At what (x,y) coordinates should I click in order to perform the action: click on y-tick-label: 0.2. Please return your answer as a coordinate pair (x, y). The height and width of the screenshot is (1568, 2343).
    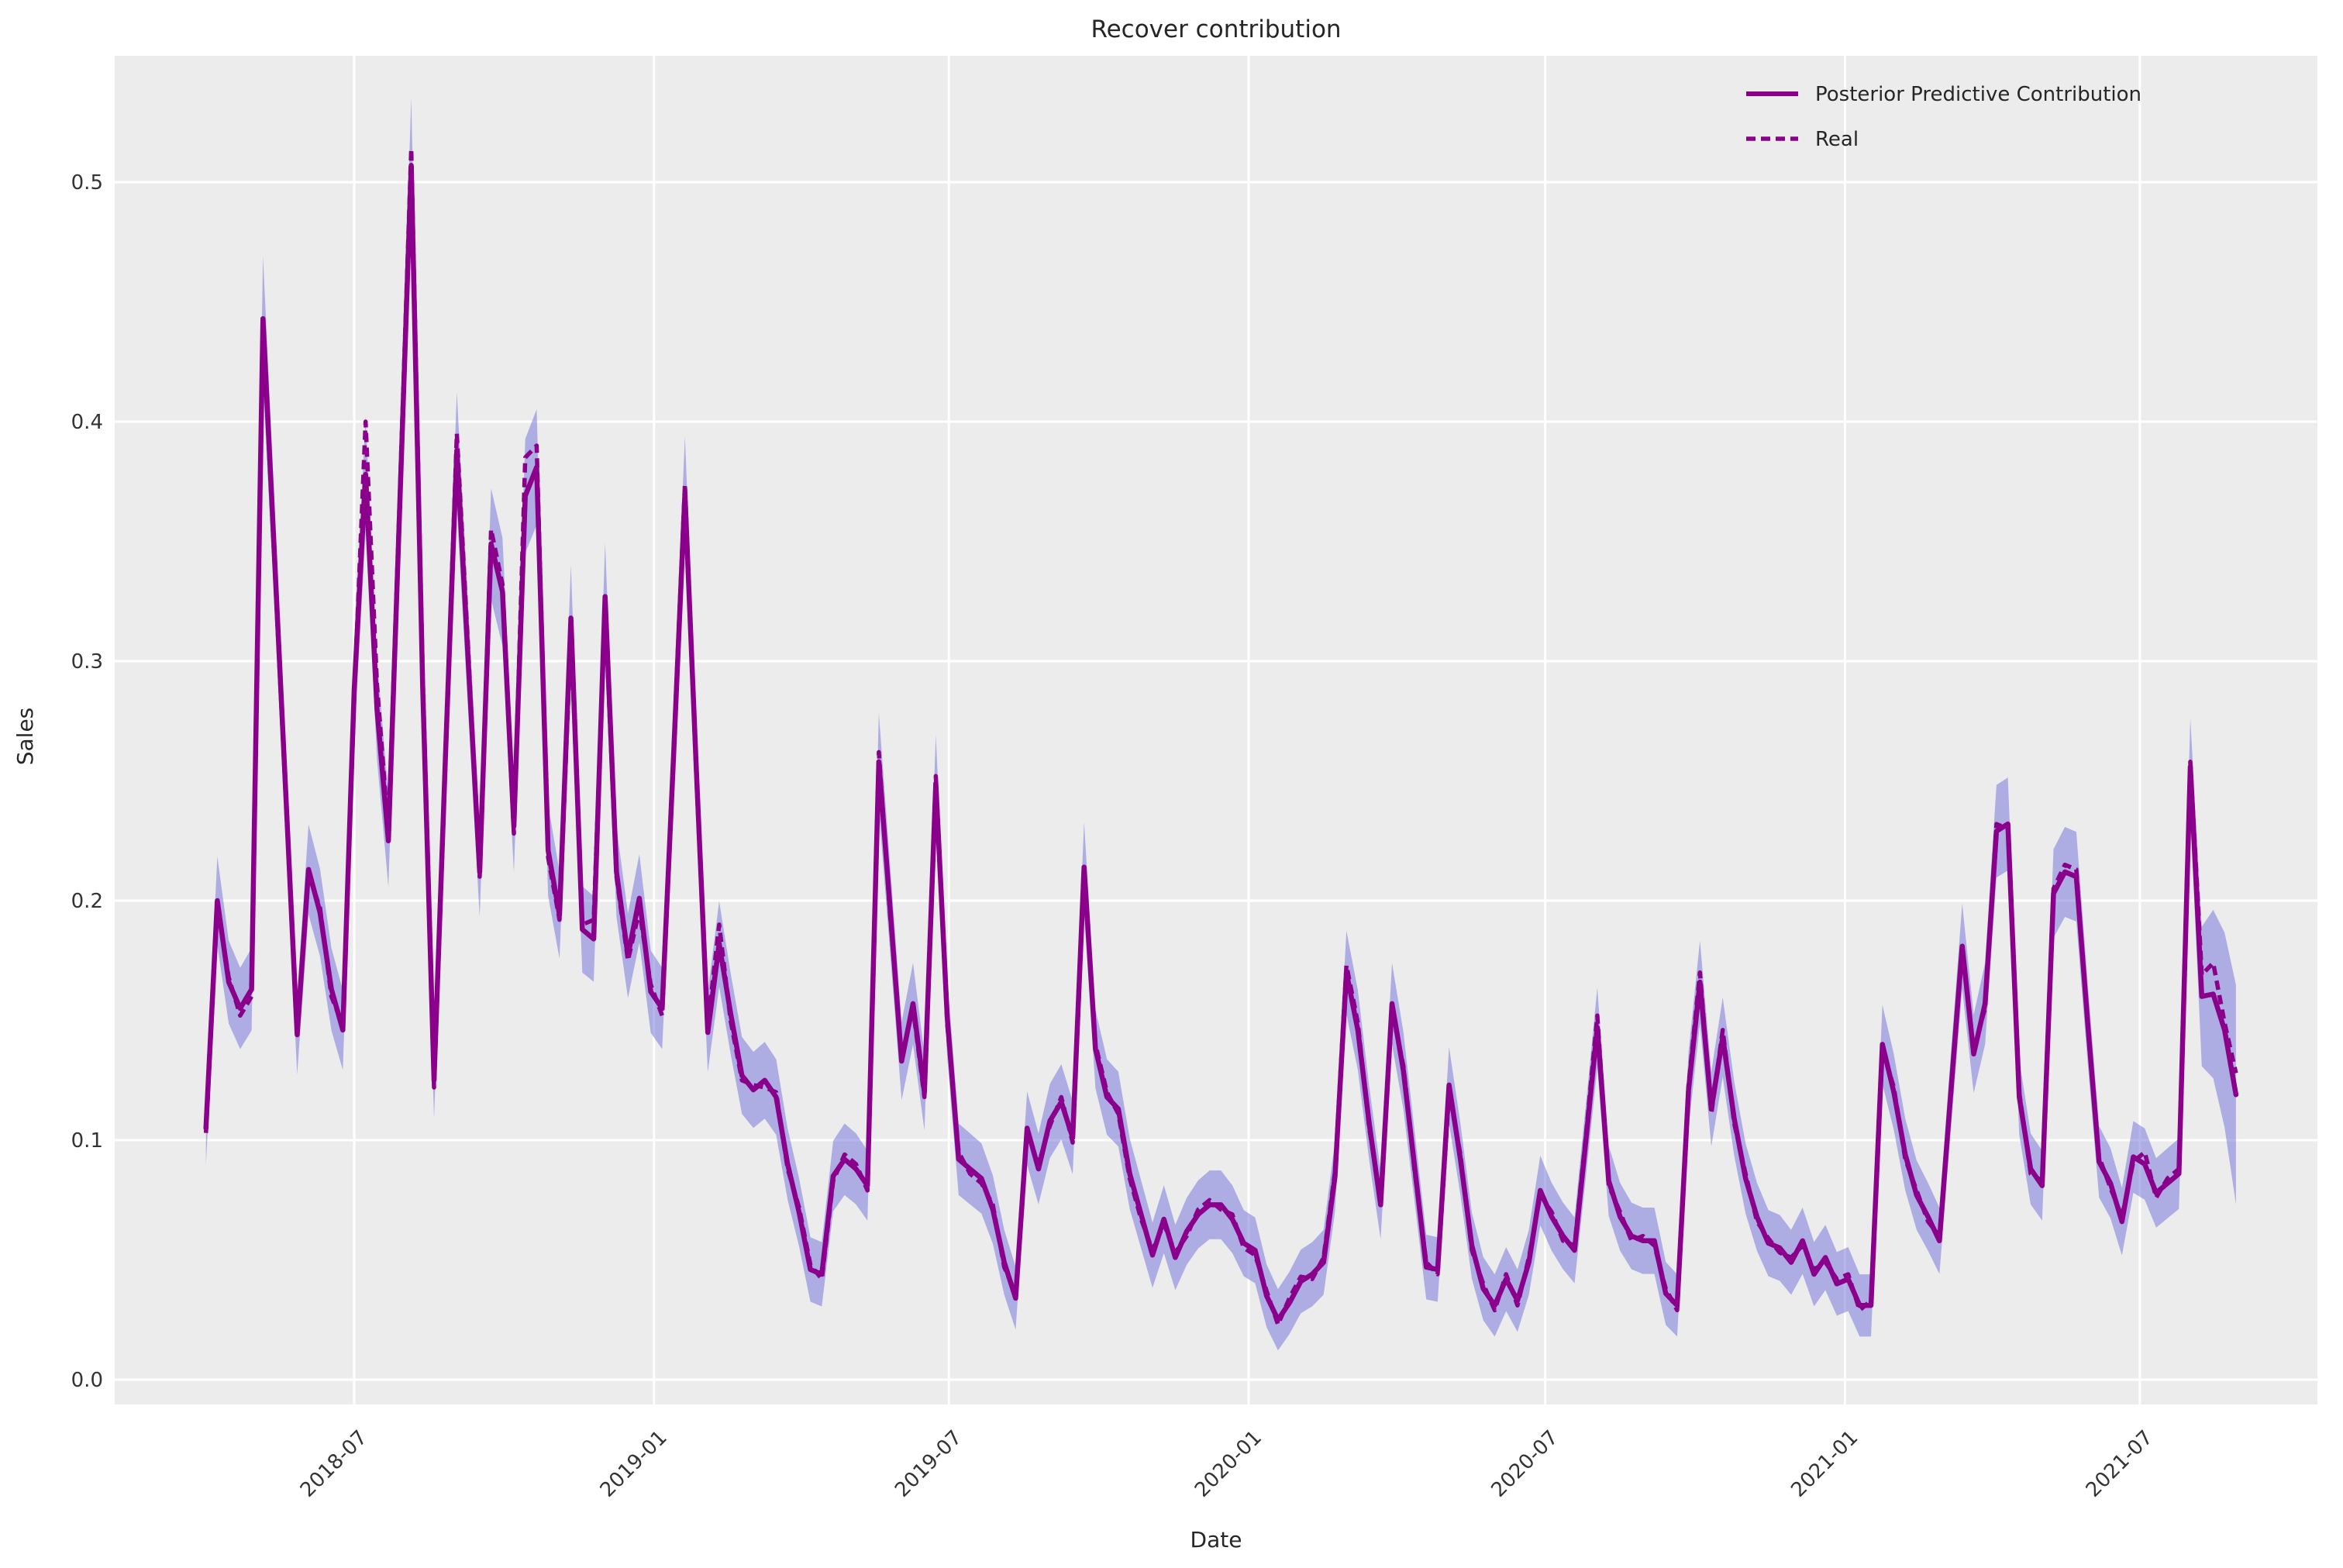
    Looking at the image, I should click on (87, 901).